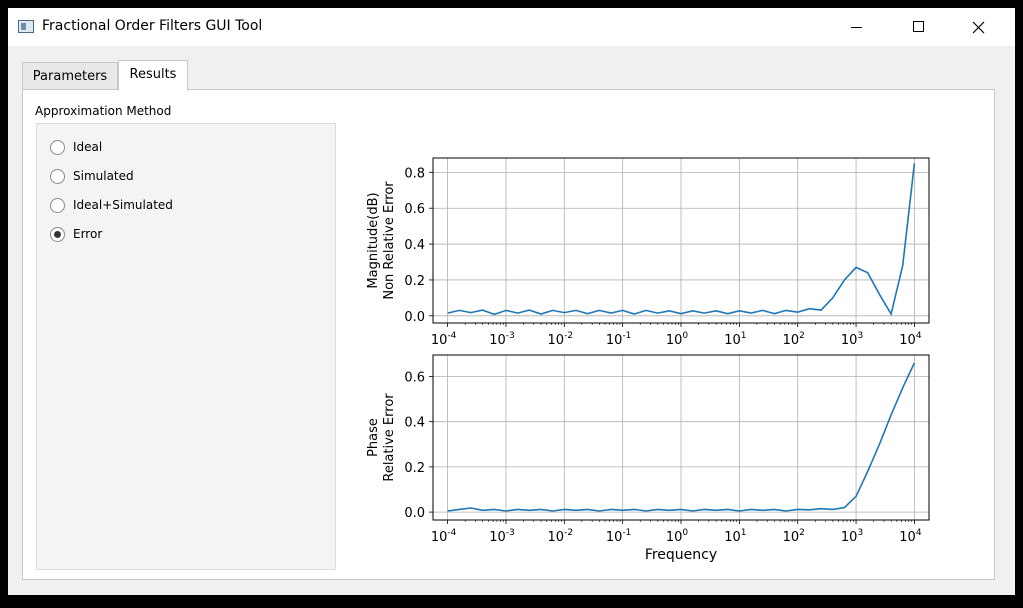 This screenshot has height=608, width=1023. Describe the element at coordinates (70, 76) in the screenshot. I see `tab-parameters: Parameters` at that location.